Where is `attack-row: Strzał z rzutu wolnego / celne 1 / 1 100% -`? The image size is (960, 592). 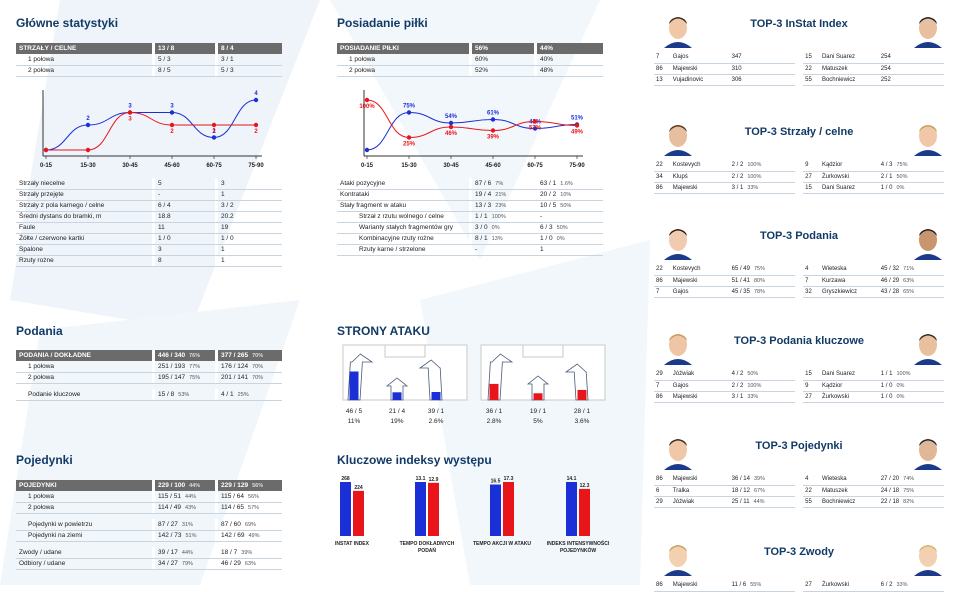 attack-row: Strzał z rzutu wolnego / celne 1 / 1 100% - is located at coordinates (470, 217).